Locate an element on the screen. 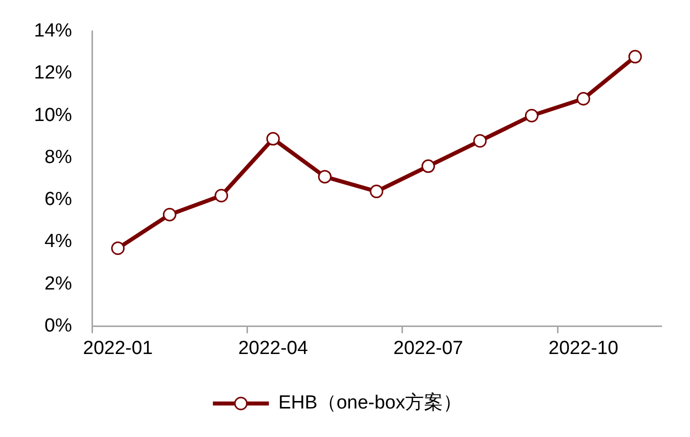 Image resolution: width=690 pixels, height=437 pixels. y-tick-label: 12% is located at coordinates (53, 73).